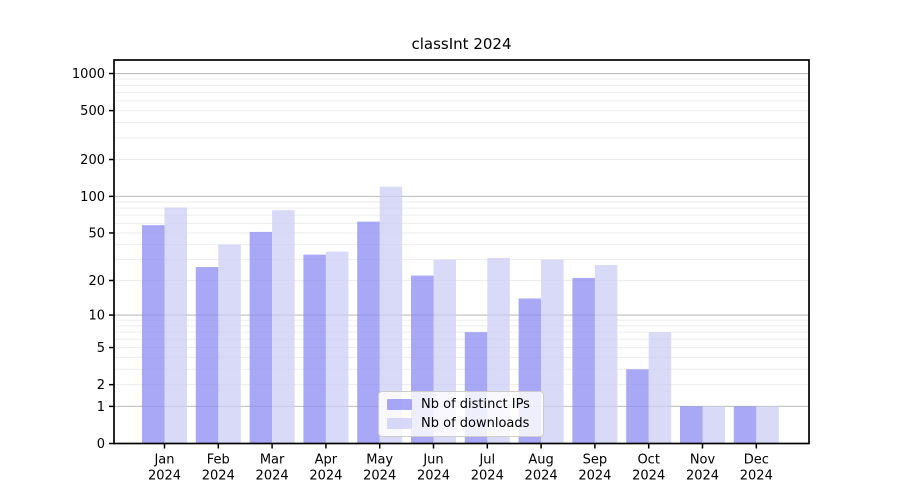  Describe the element at coordinates (379, 460) in the screenshot. I see `x-tick-label-month-may: May` at that location.